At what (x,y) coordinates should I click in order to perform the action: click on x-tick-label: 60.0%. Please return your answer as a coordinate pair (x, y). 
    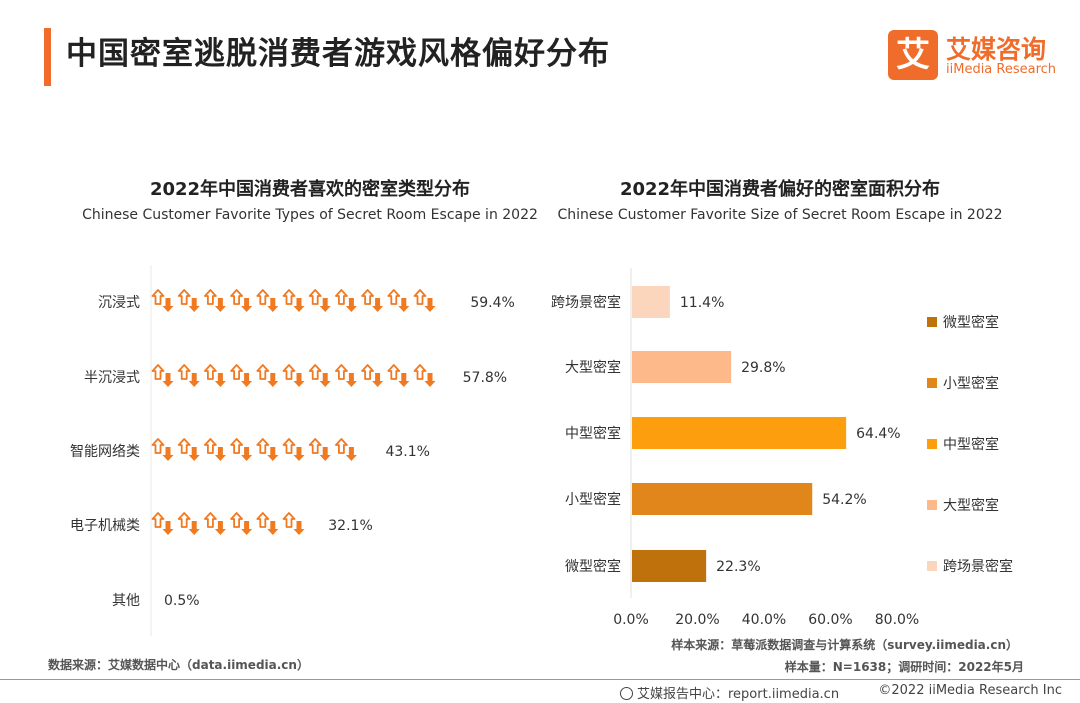
    Looking at the image, I should click on (830, 620).